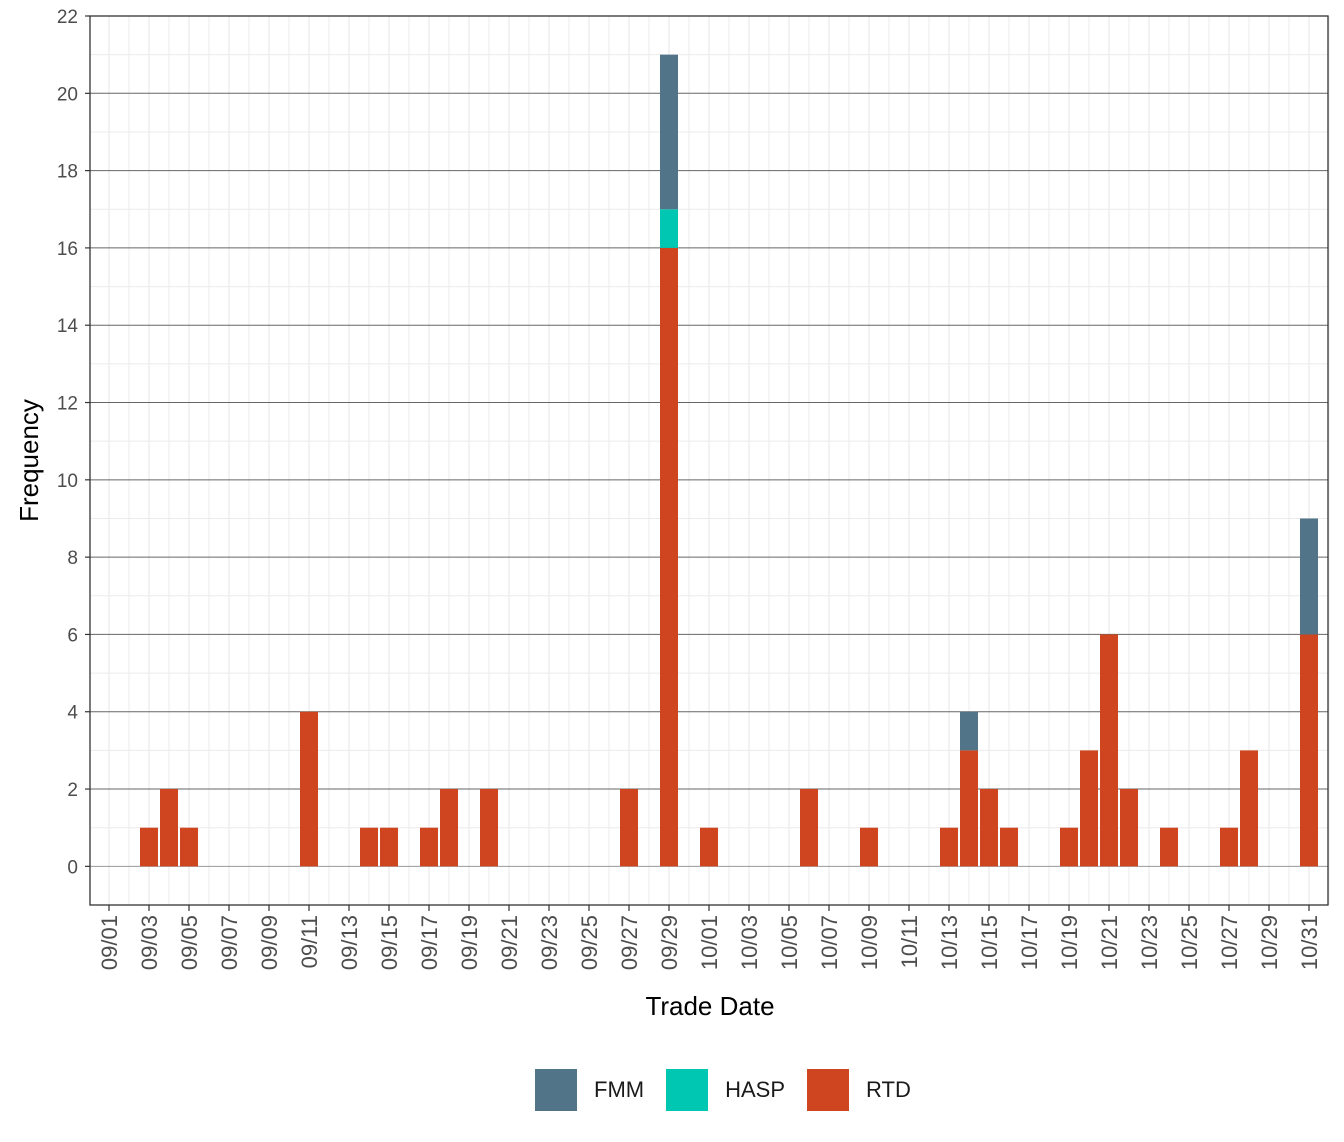 The width and height of the screenshot is (1344, 1142). Describe the element at coordinates (949, 942) in the screenshot. I see `svg-text: 10/13` at that location.